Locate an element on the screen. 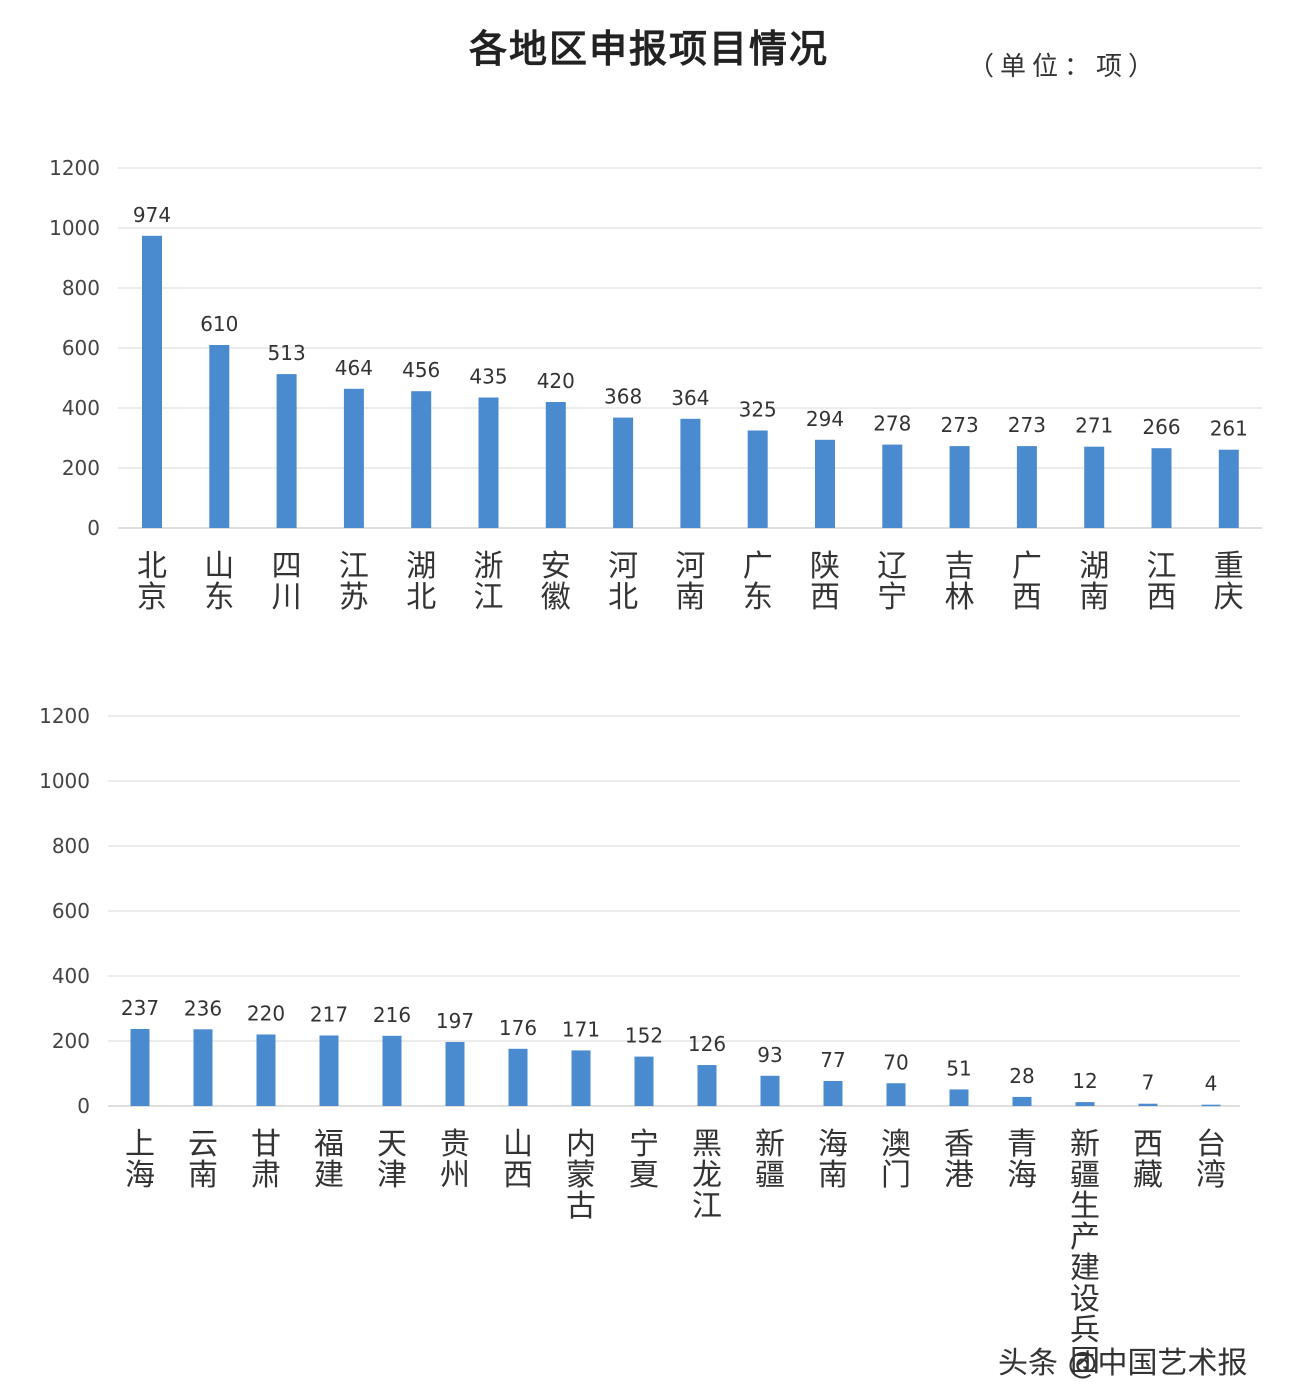  y-tick-label: 1000 is located at coordinates (64, 781).